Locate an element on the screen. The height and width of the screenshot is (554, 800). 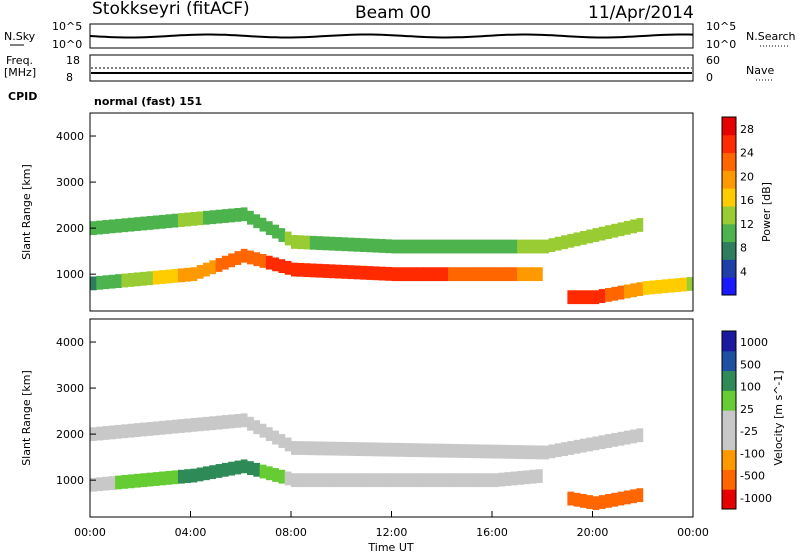
xtick-label: 16:00 is located at coordinates (492, 532).